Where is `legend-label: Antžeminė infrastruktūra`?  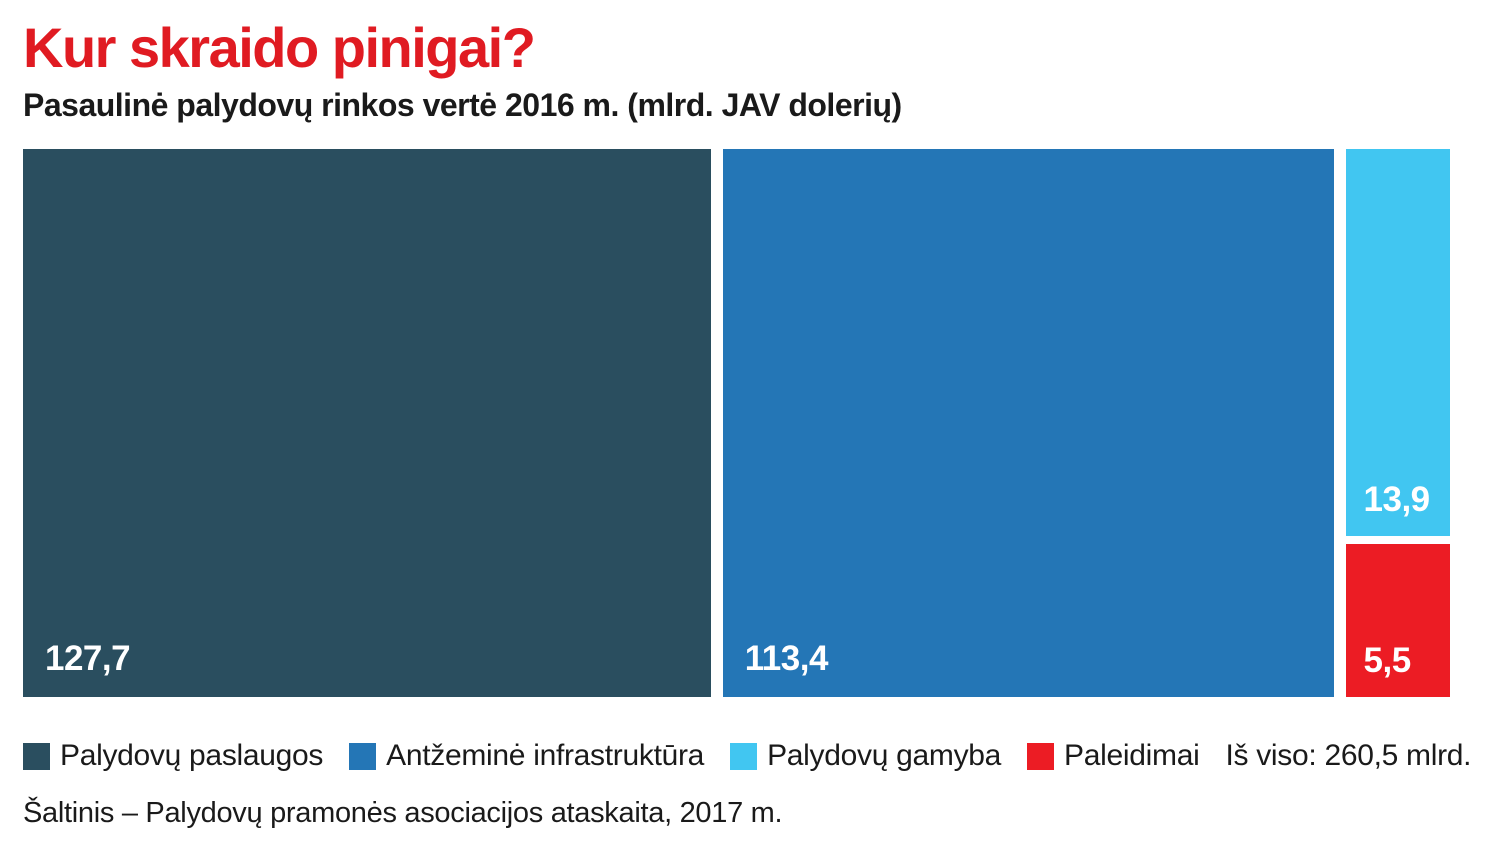
legend-label: Antžeminė infrastruktūra is located at coordinates (545, 756).